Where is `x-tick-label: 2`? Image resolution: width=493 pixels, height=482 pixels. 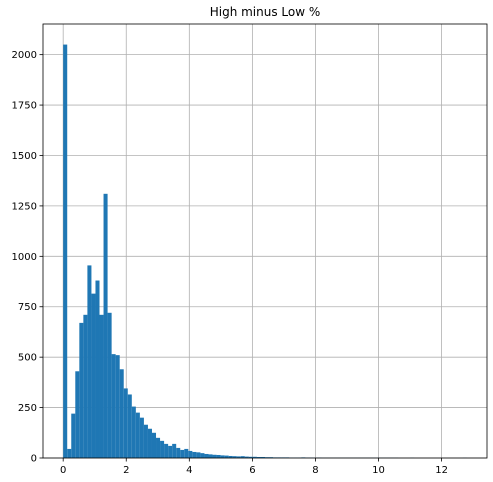
x-tick-label: 2 is located at coordinates (126, 470).